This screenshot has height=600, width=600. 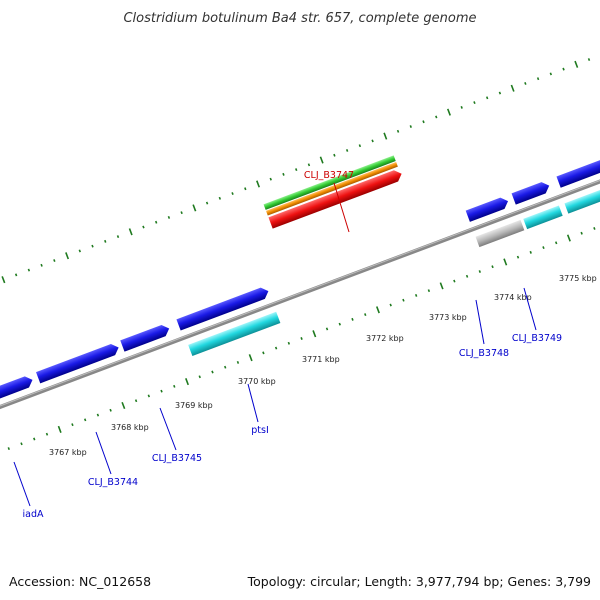 I want to click on gene-label-iada: iadA, so click(x=33, y=514).